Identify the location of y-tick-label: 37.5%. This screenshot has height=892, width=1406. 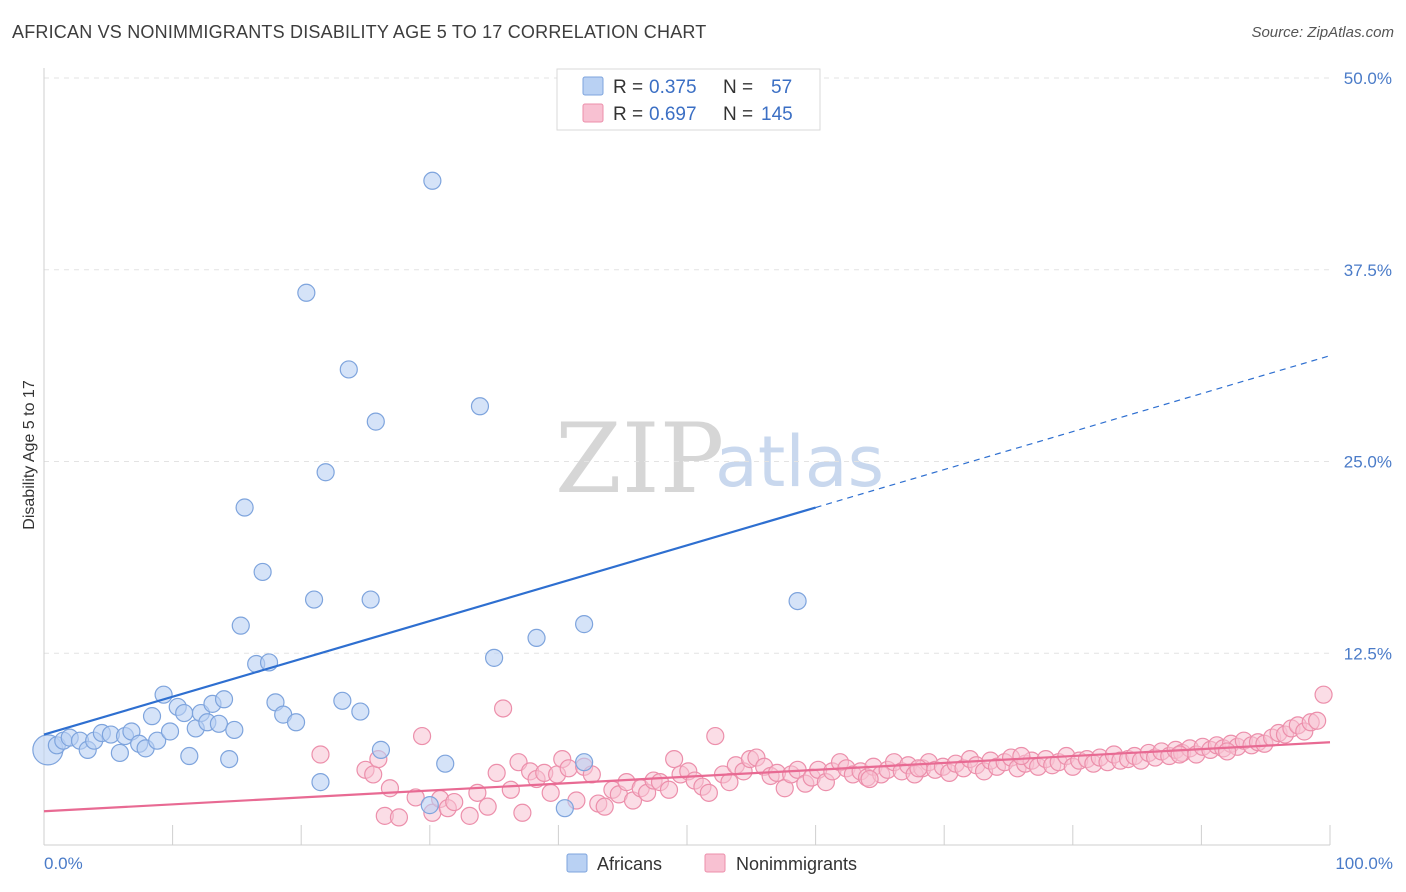
(1368, 270).